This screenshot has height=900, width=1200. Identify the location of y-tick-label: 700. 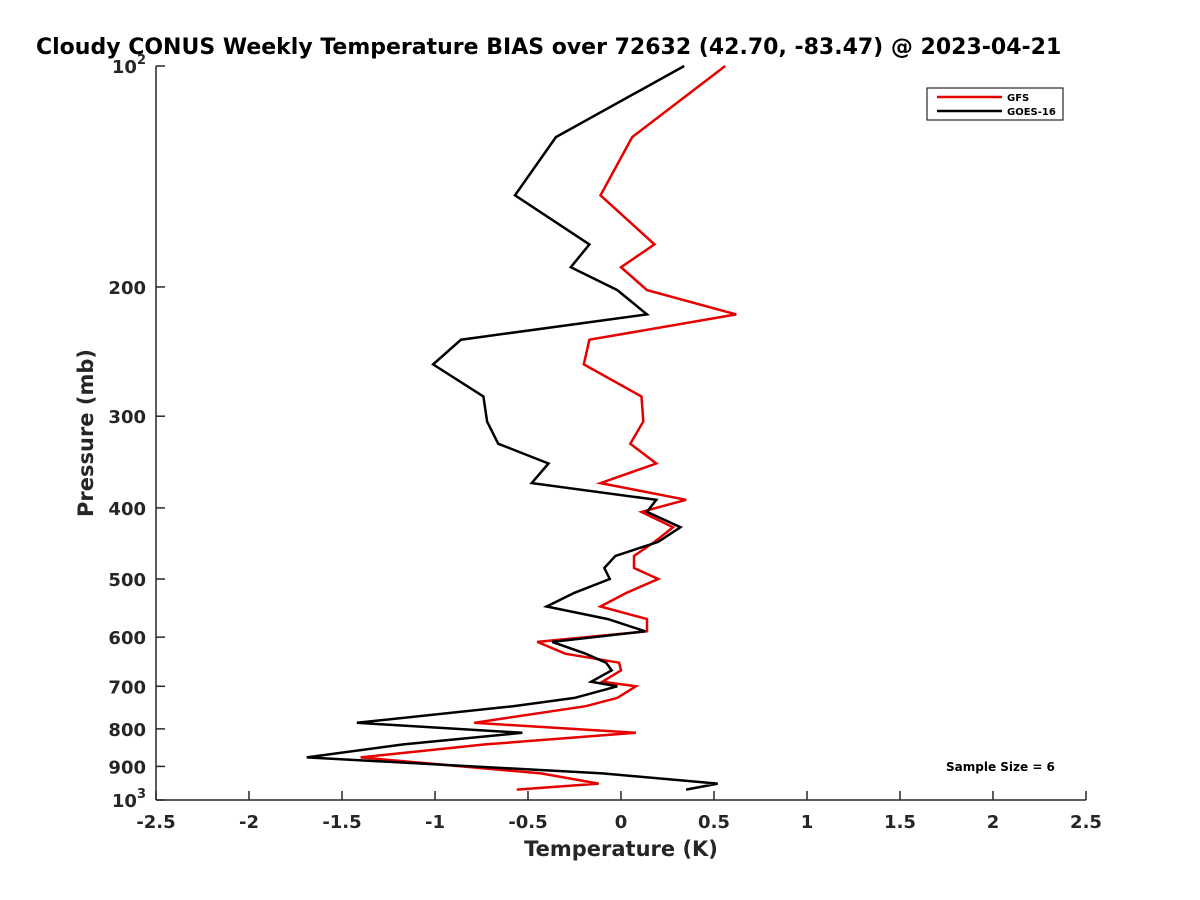
(127, 687).